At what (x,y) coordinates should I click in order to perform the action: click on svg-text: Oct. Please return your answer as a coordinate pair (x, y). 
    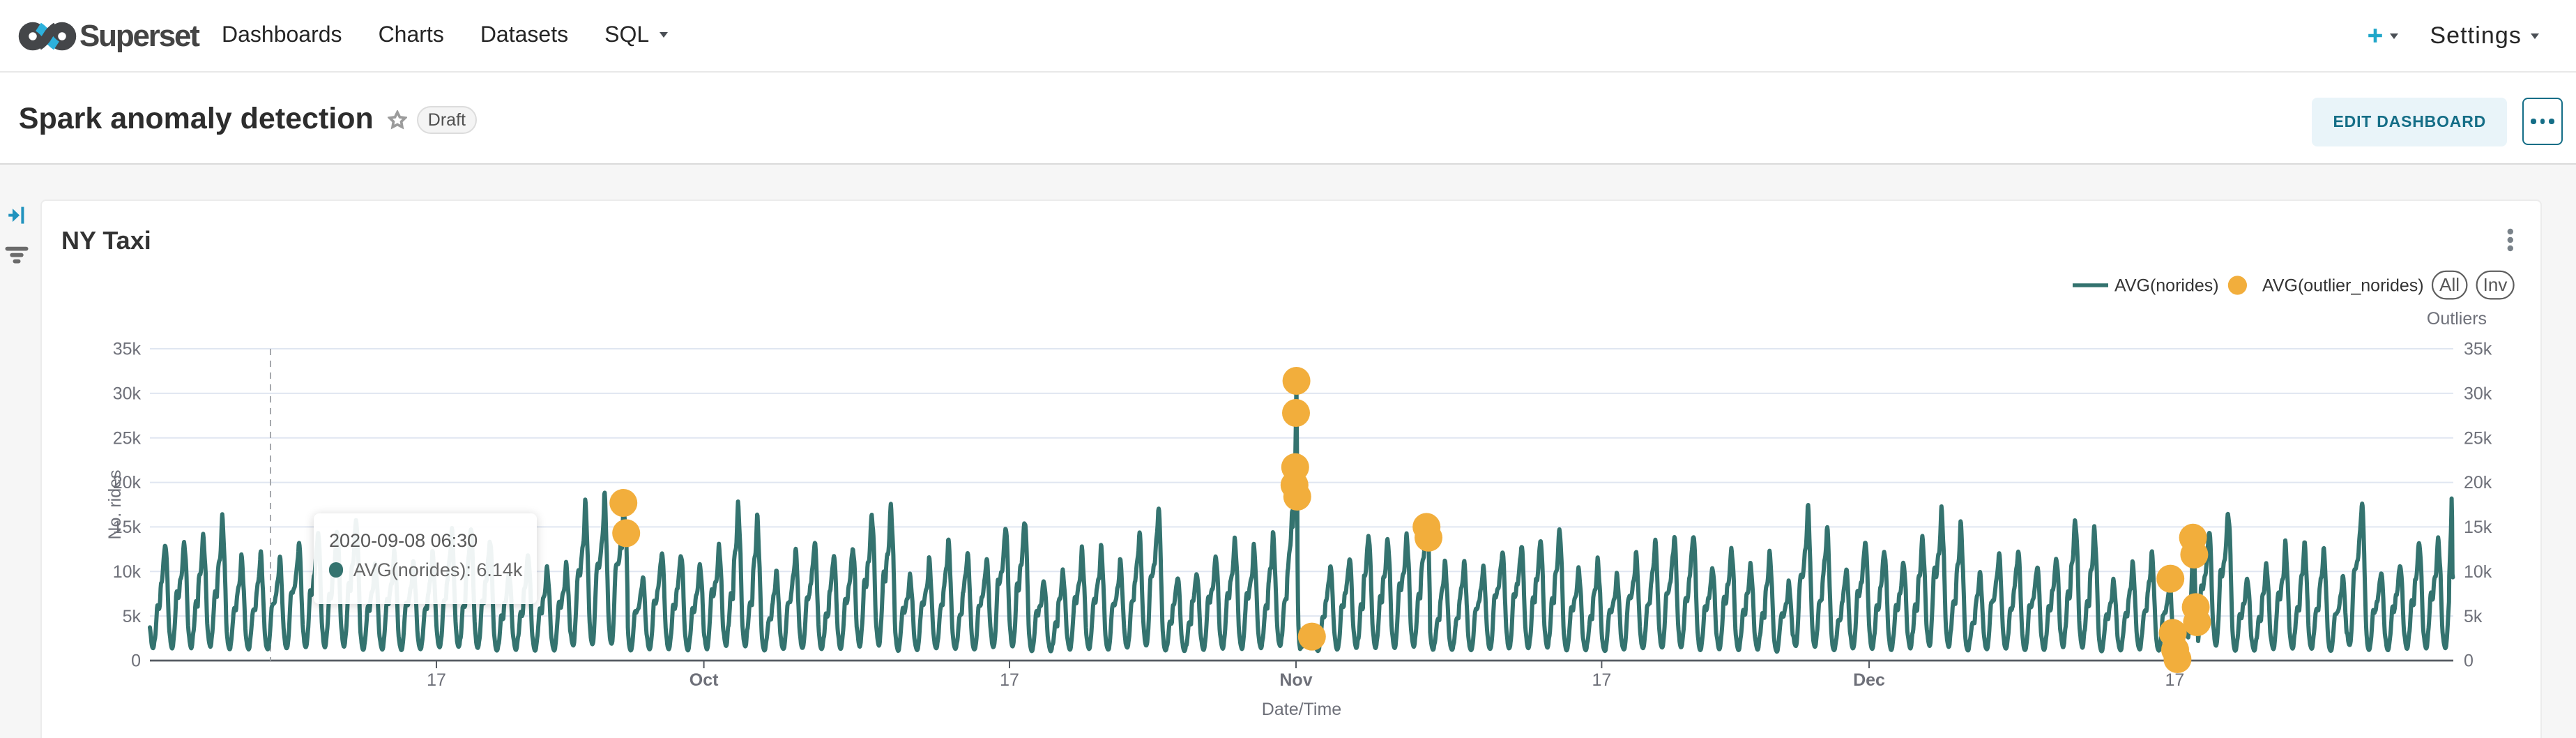
    Looking at the image, I should click on (703, 679).